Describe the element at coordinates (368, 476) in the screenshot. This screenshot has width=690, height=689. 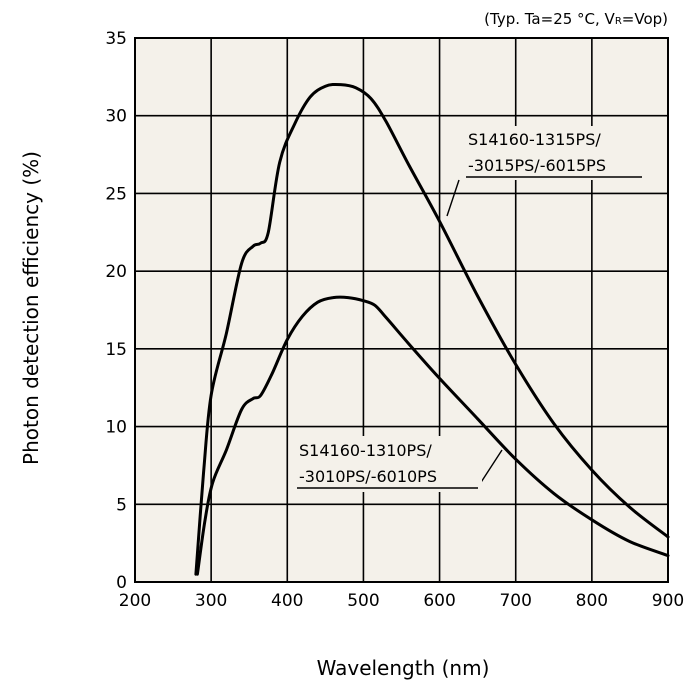
I see `series-label-lower-line2: -3010PS/-6010PS` at that location.